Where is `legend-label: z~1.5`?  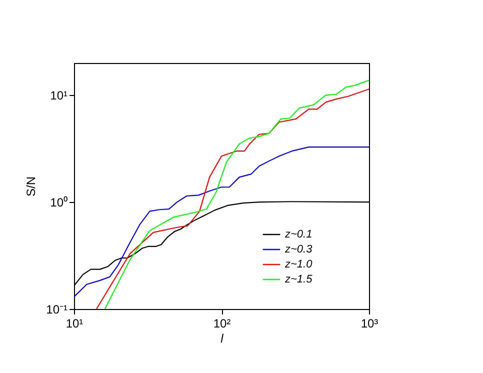
legend-label: z~1.5 is located at coordinates (299, 280).